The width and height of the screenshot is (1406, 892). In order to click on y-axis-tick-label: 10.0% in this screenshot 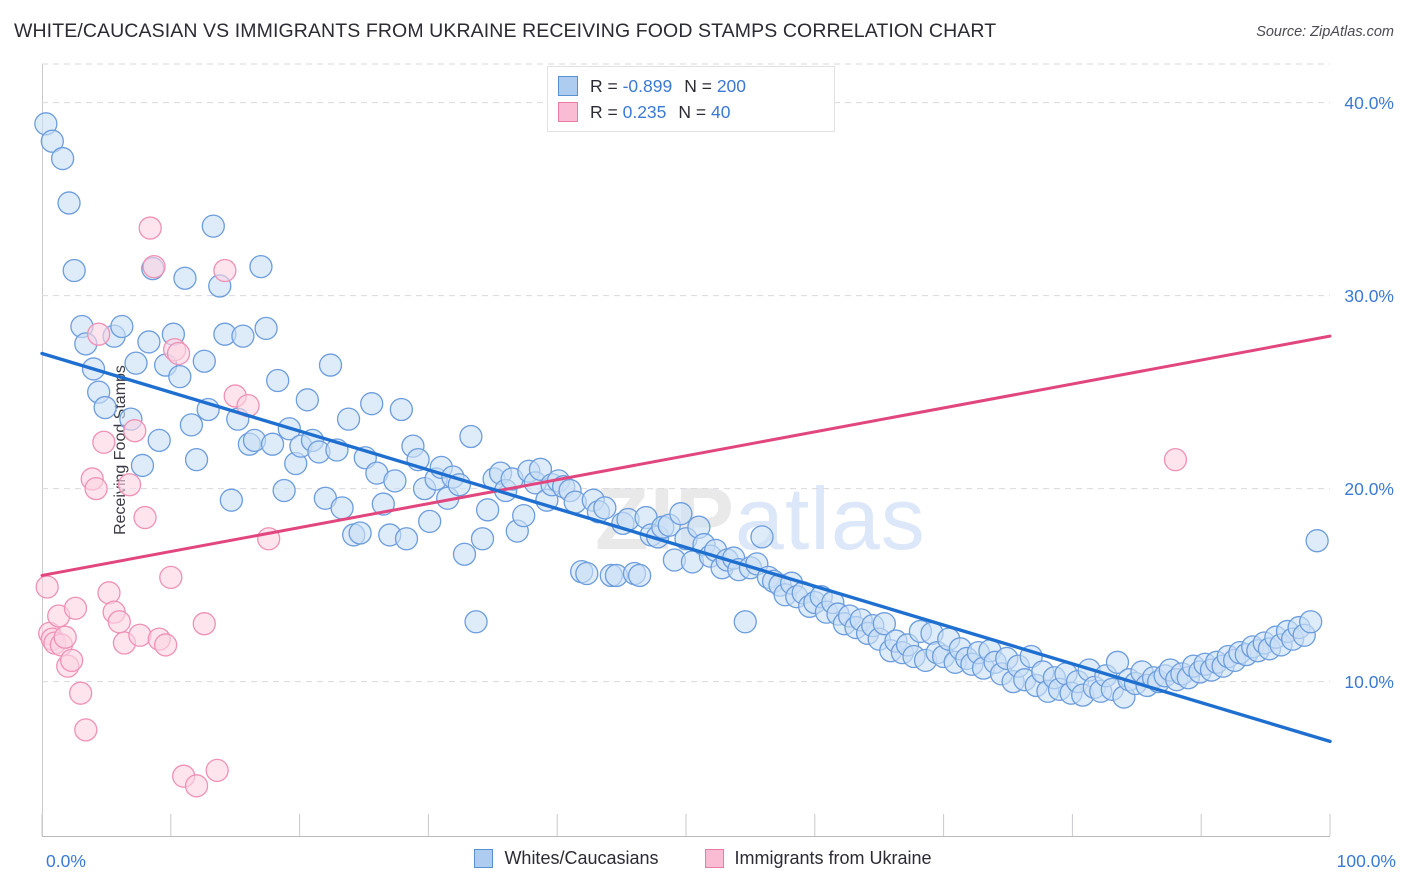, I will do `click(1369, 681)`.